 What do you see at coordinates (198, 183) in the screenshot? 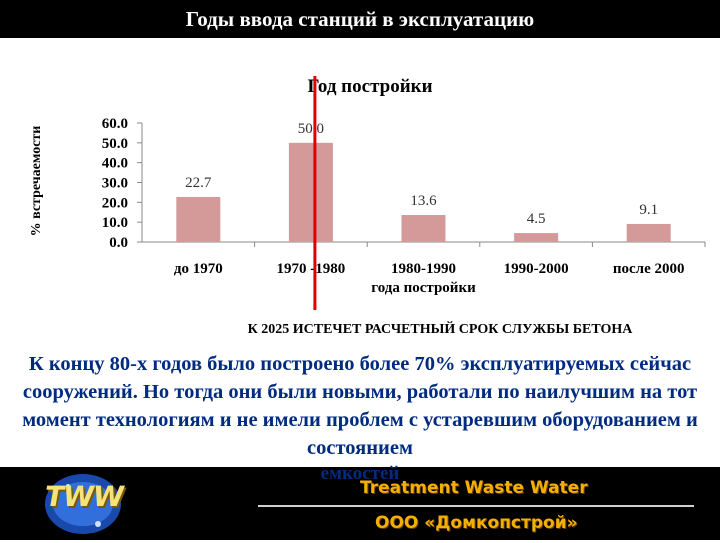
I see `bar-value-label: 22.7` at bounding box center [198, 183].